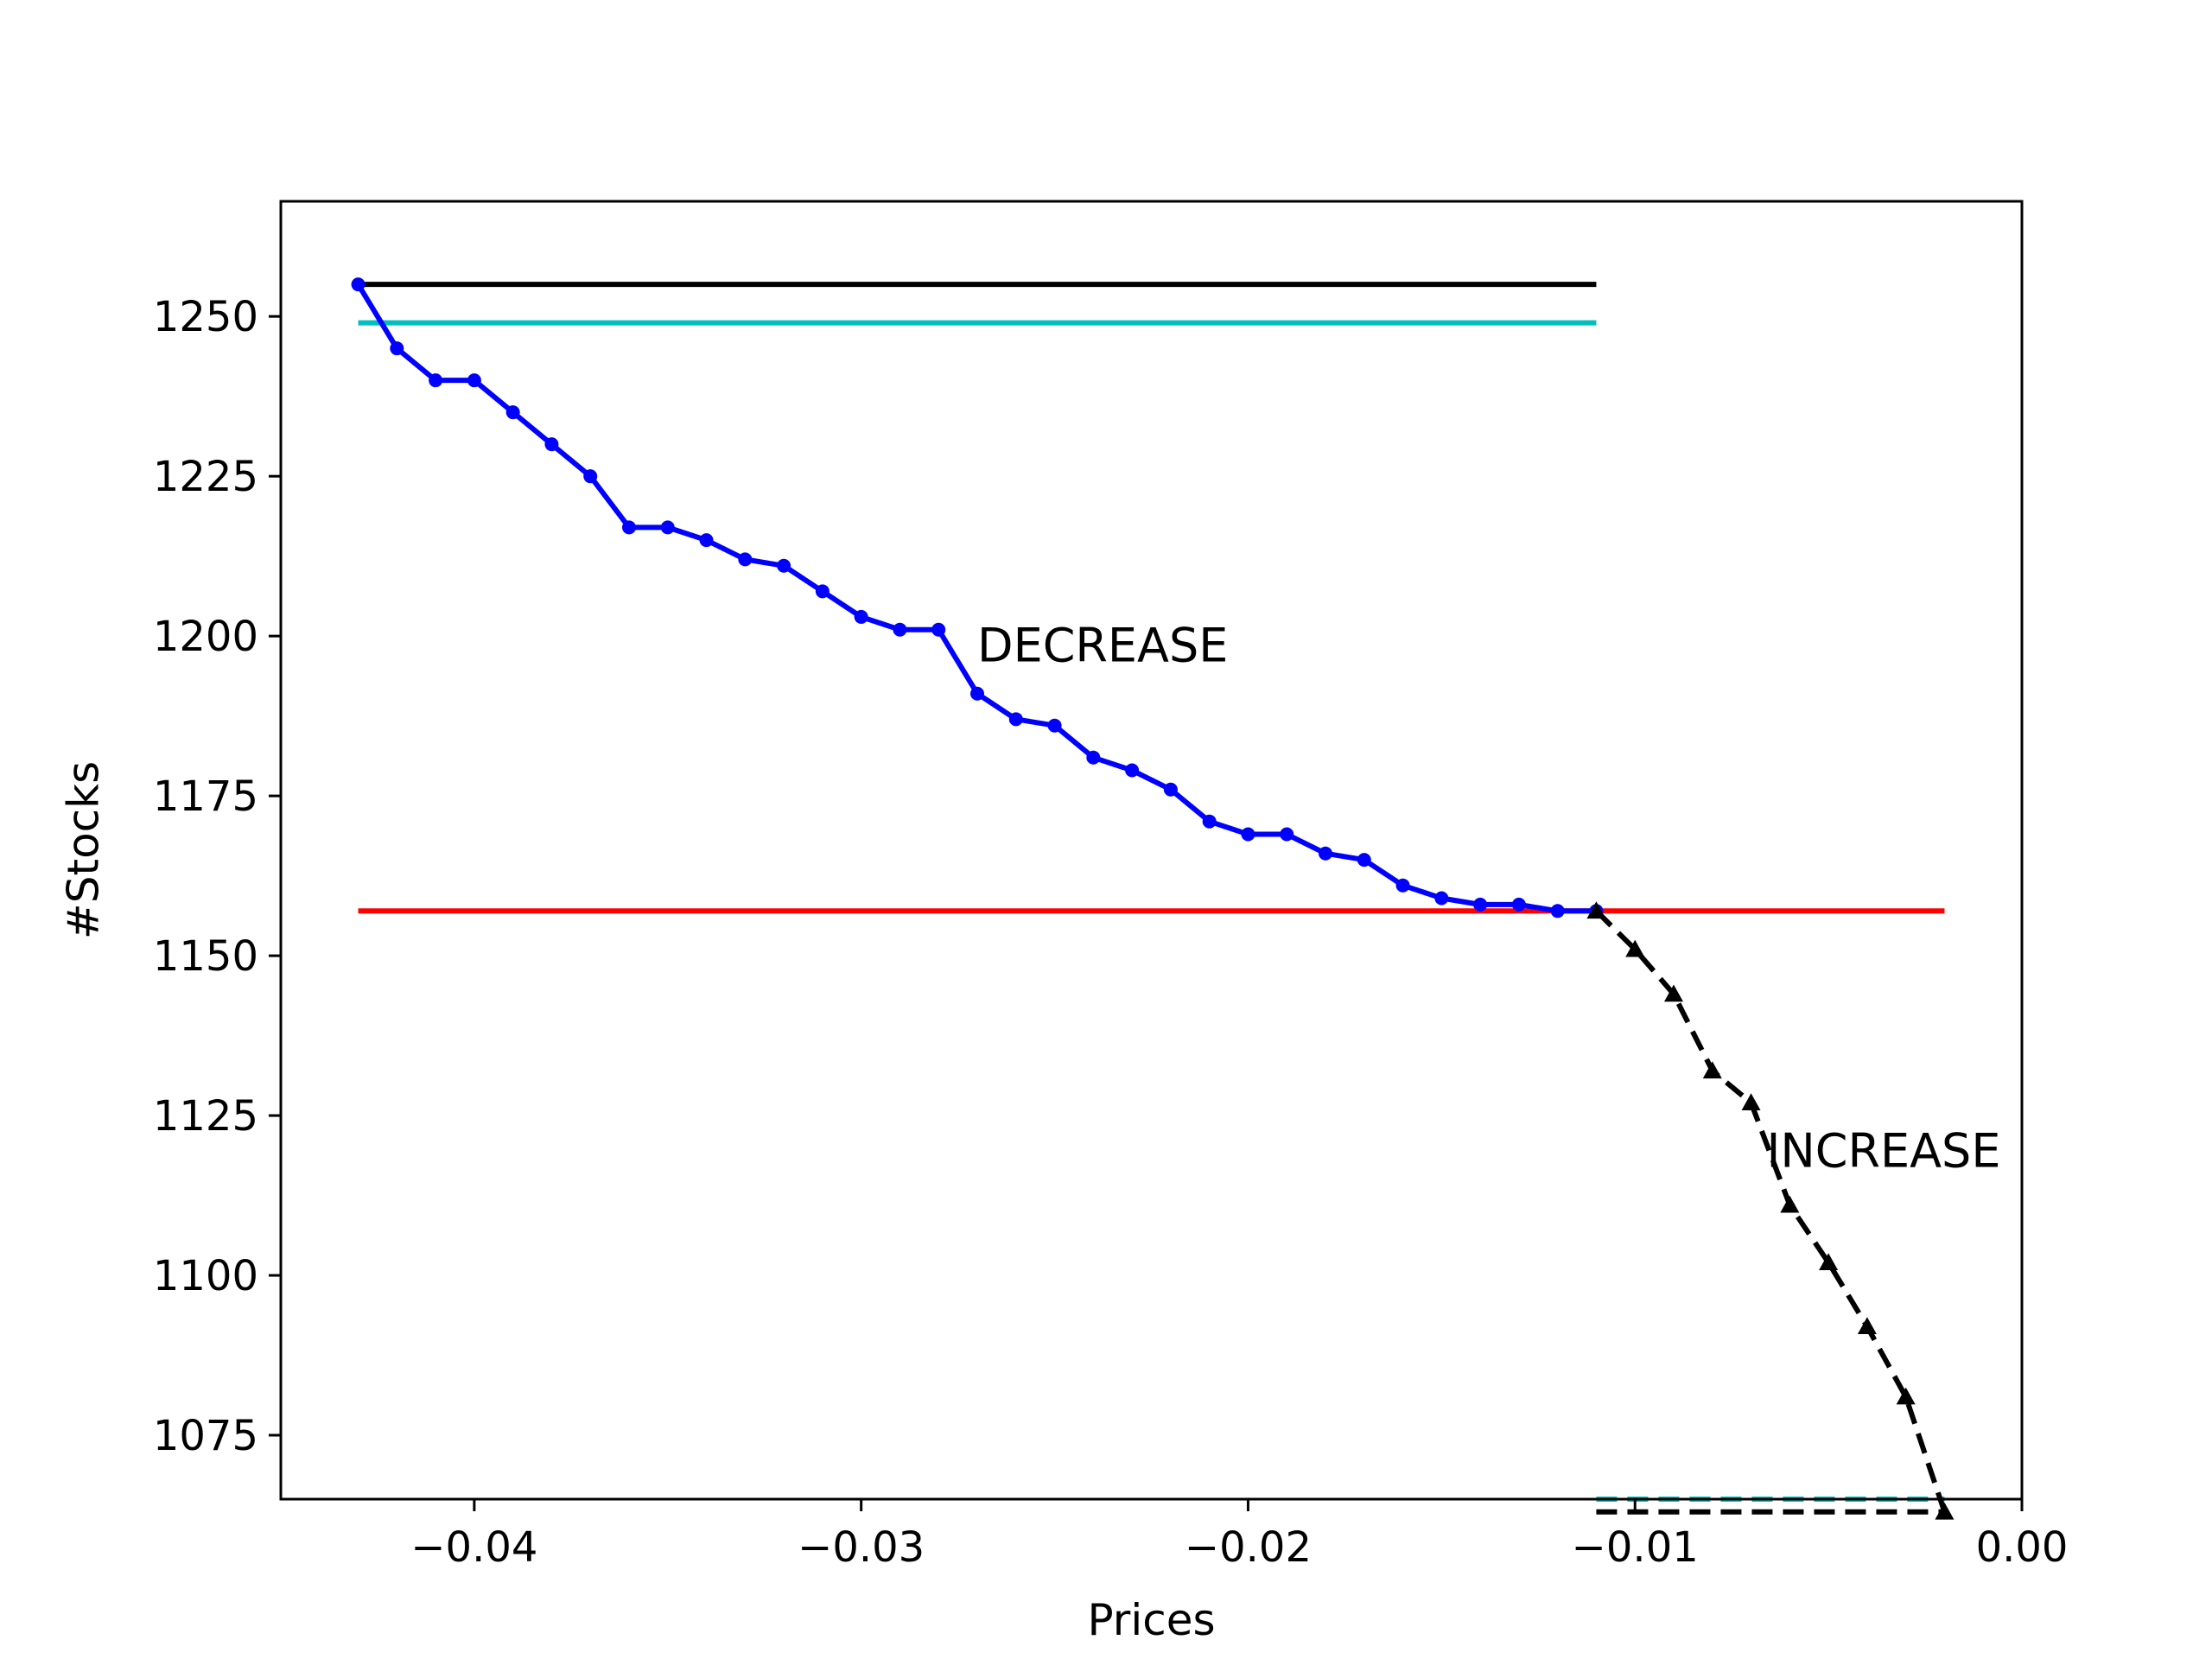  Describe the element at coordinates (1102, 646) in the screenshot. I see `annotation-label: DECREASE` at that location.